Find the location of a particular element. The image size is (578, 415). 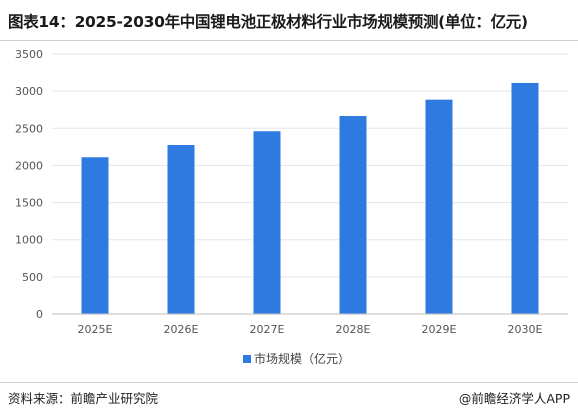

legend-swatch is located at coordinates (247, 358).